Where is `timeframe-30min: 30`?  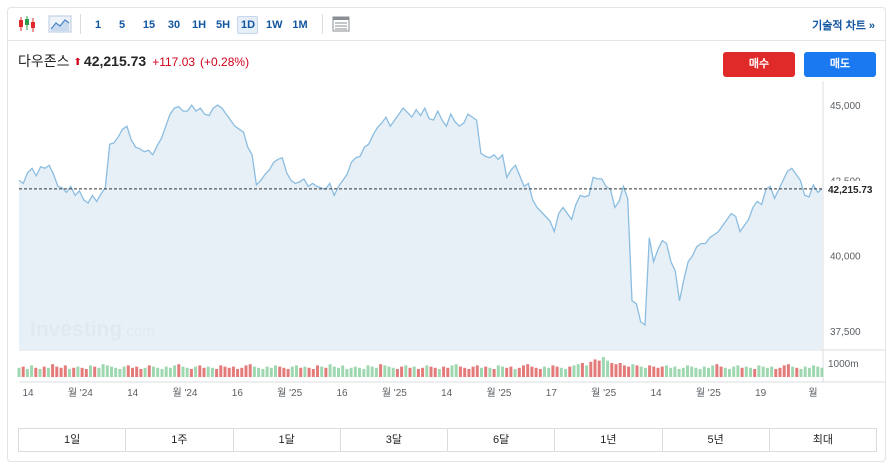 timeframe-30min: 30 is located at coordinates (174, 25).